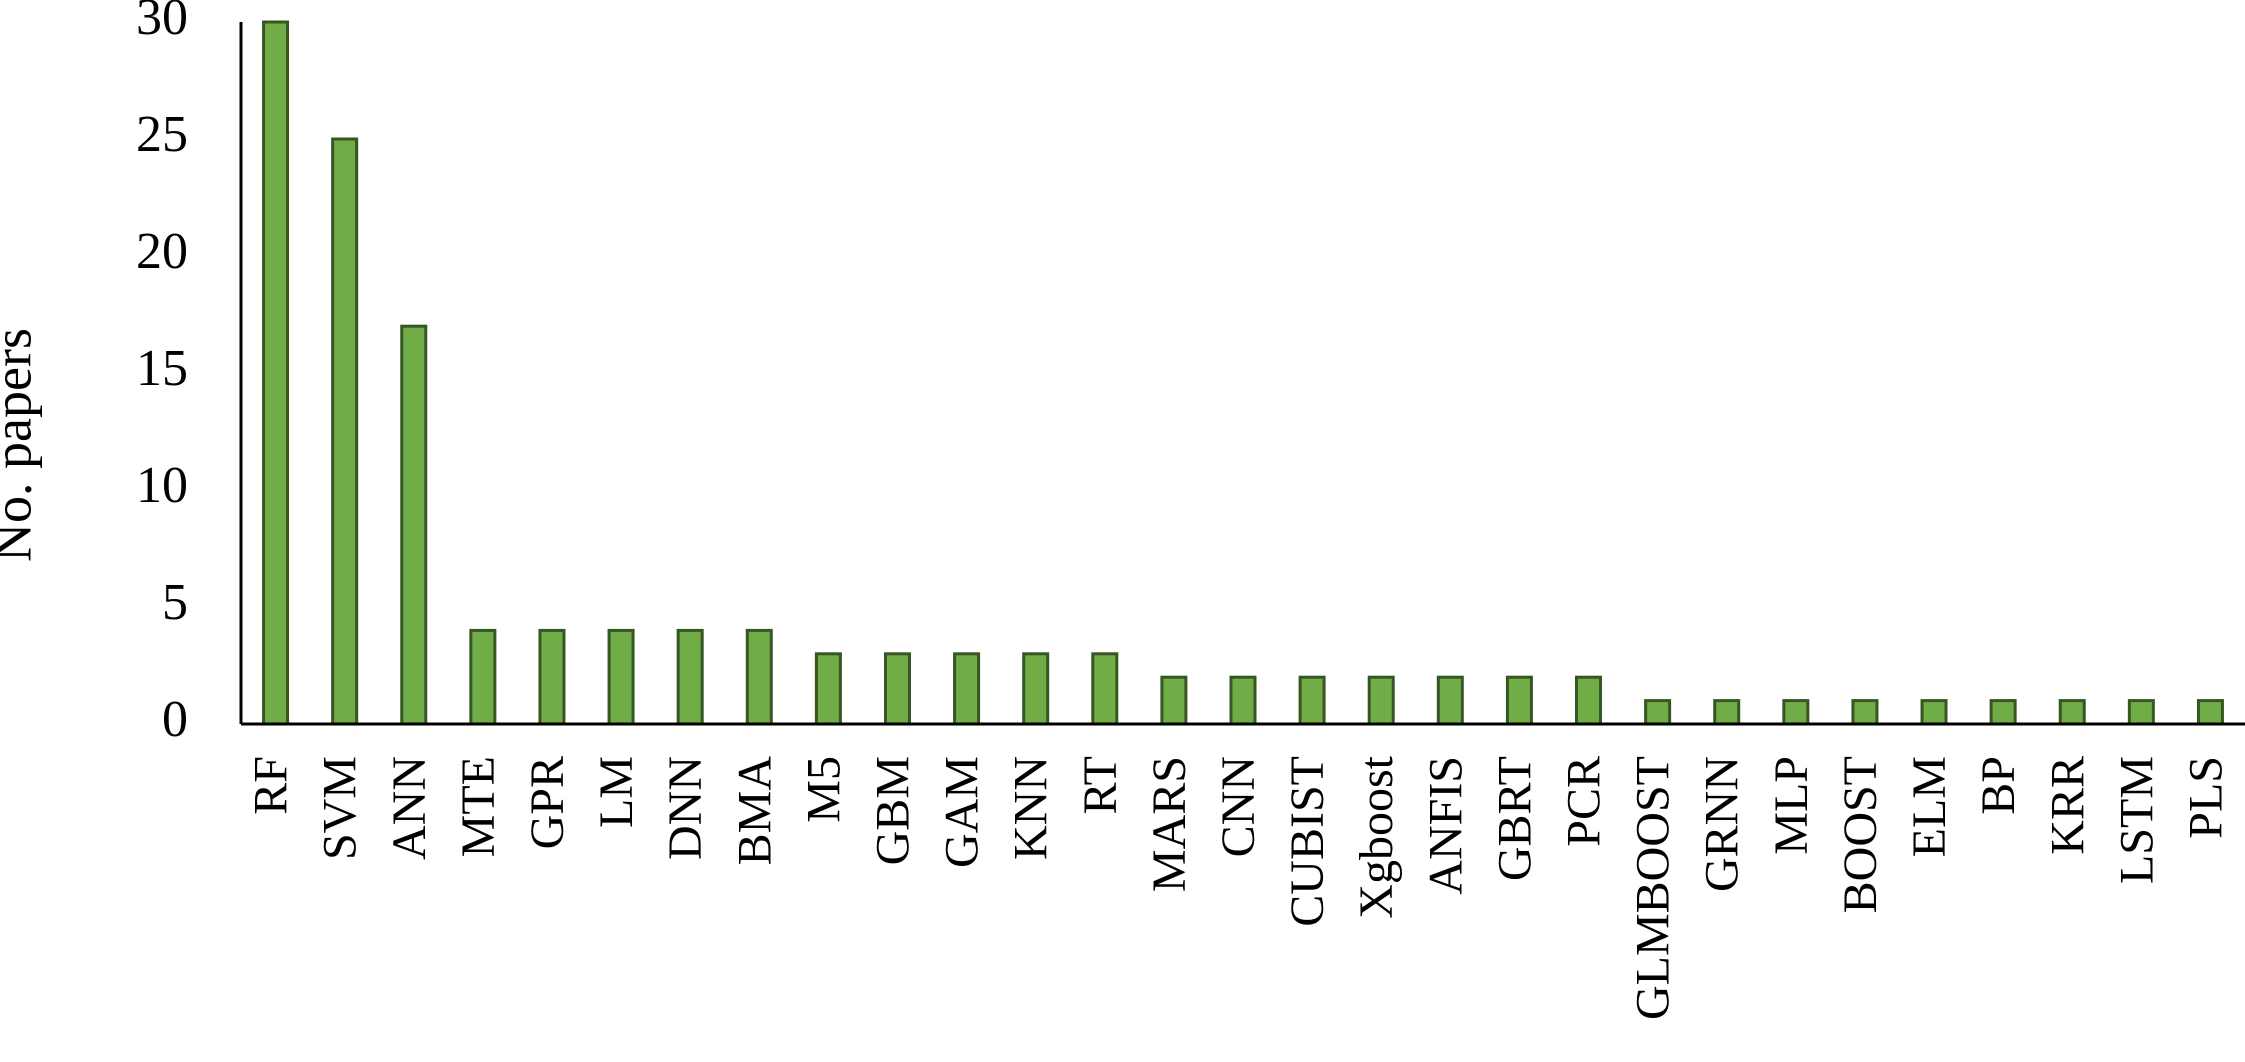  I want to click on y-tick-label: 30, so click(162, 23).